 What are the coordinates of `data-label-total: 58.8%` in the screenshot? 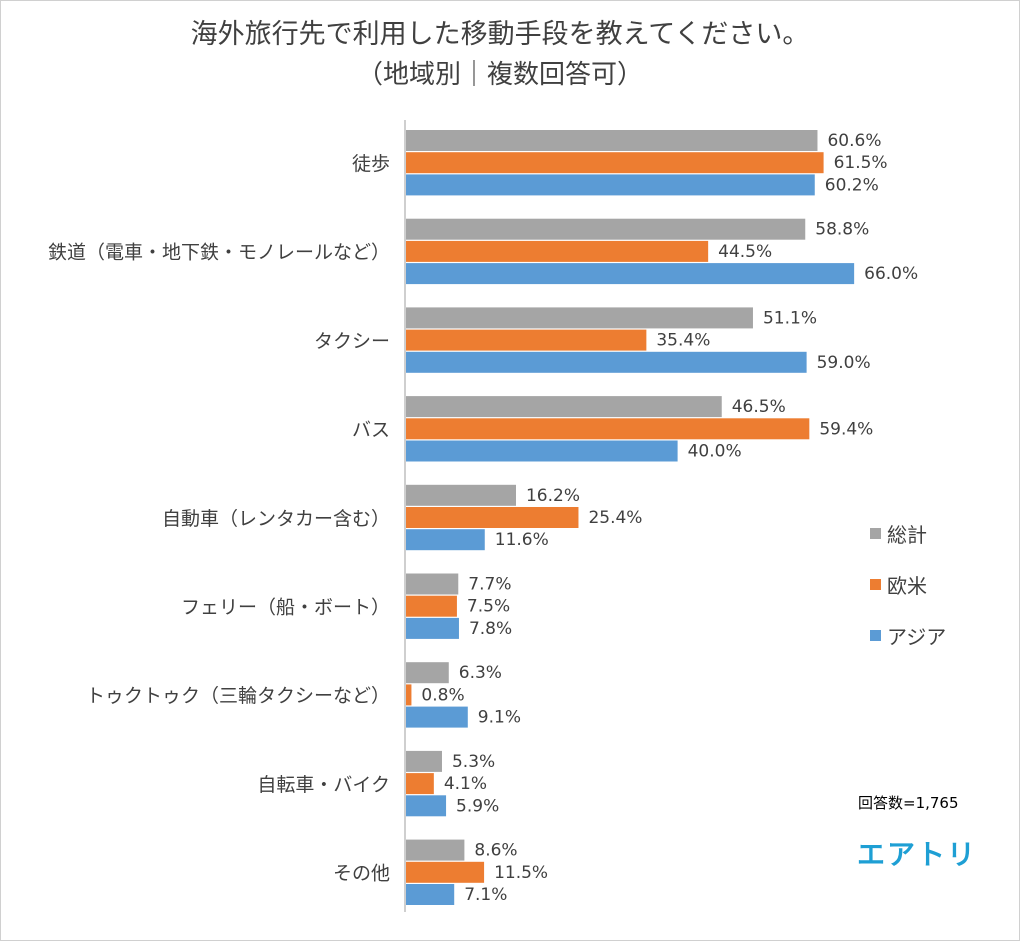 It's located at (842, 230).